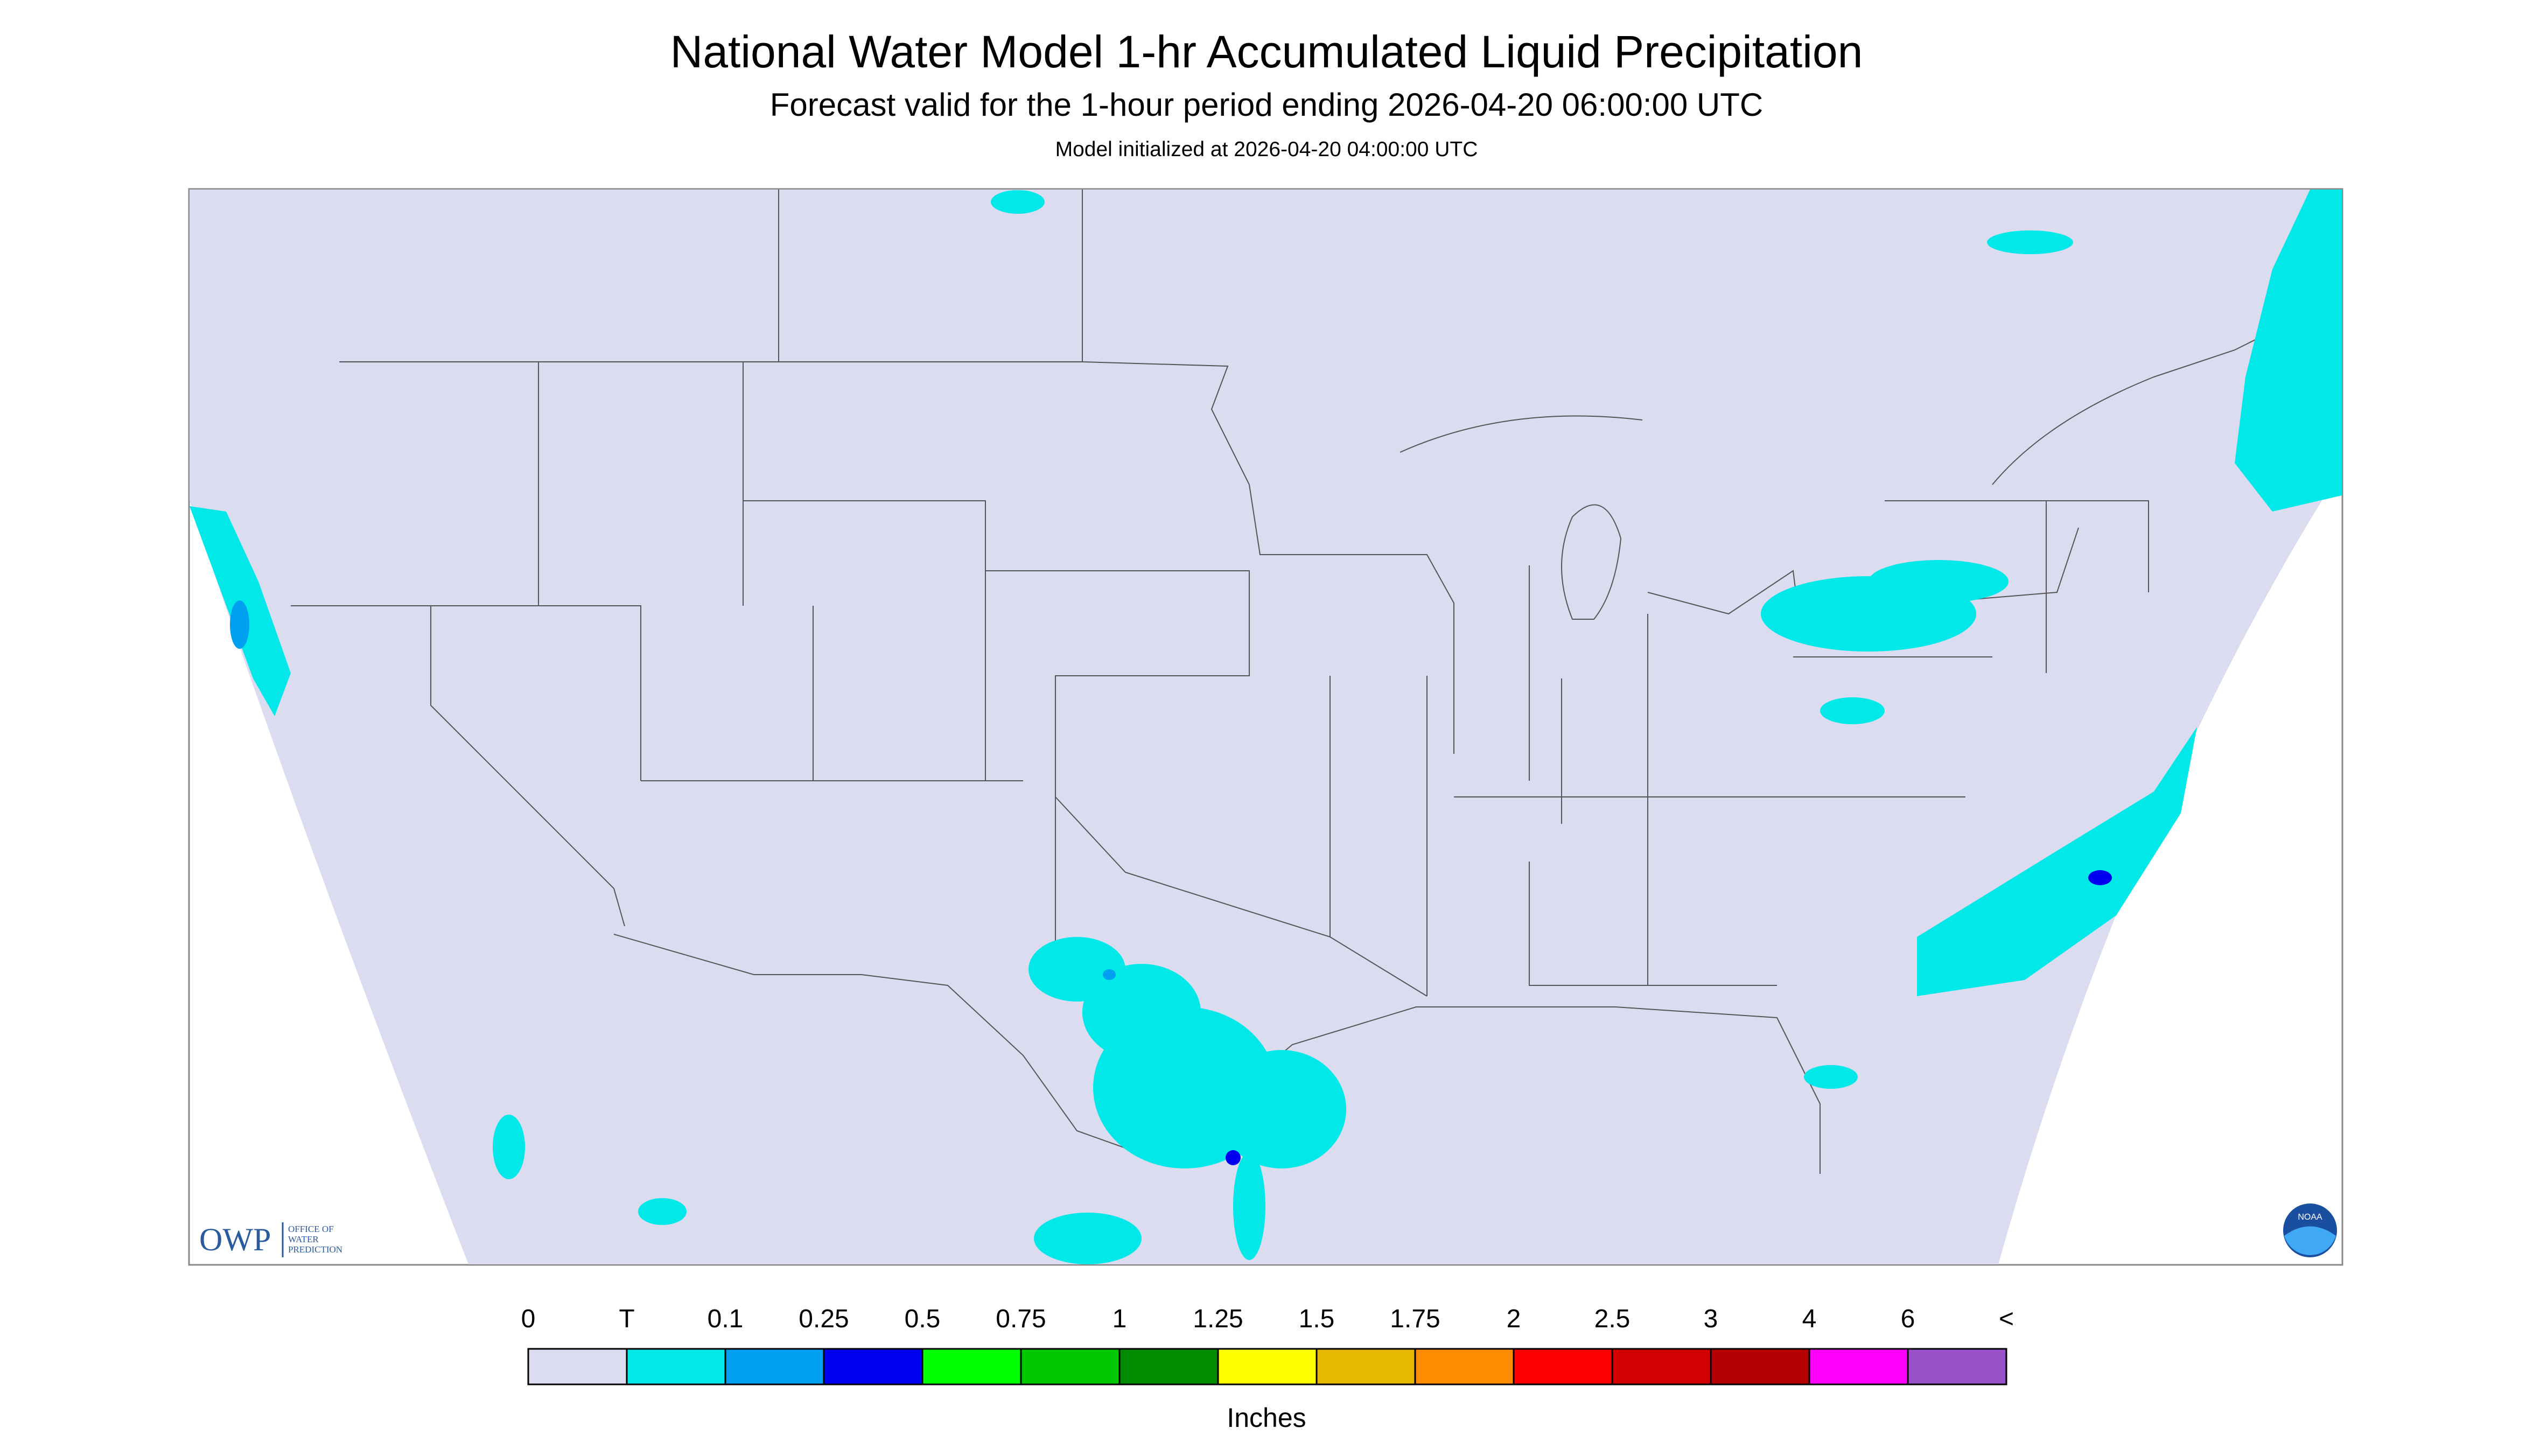 The image size is (2533, 1456). What do you see at coordinates (2006, 1319) in the screenshot?
I see `colorbar-label: <` at bounding box center [2006, 1319].